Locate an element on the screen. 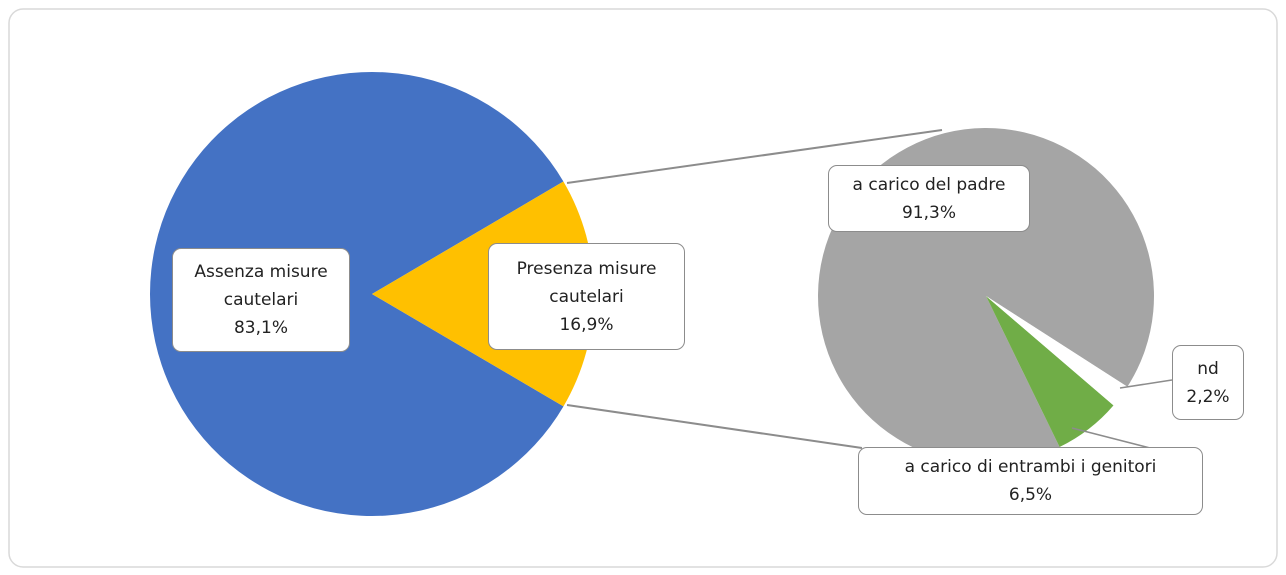 The width and height of the screenshot is (1286, 575). label-value: 83,1% is located at coordinates (260, 328).